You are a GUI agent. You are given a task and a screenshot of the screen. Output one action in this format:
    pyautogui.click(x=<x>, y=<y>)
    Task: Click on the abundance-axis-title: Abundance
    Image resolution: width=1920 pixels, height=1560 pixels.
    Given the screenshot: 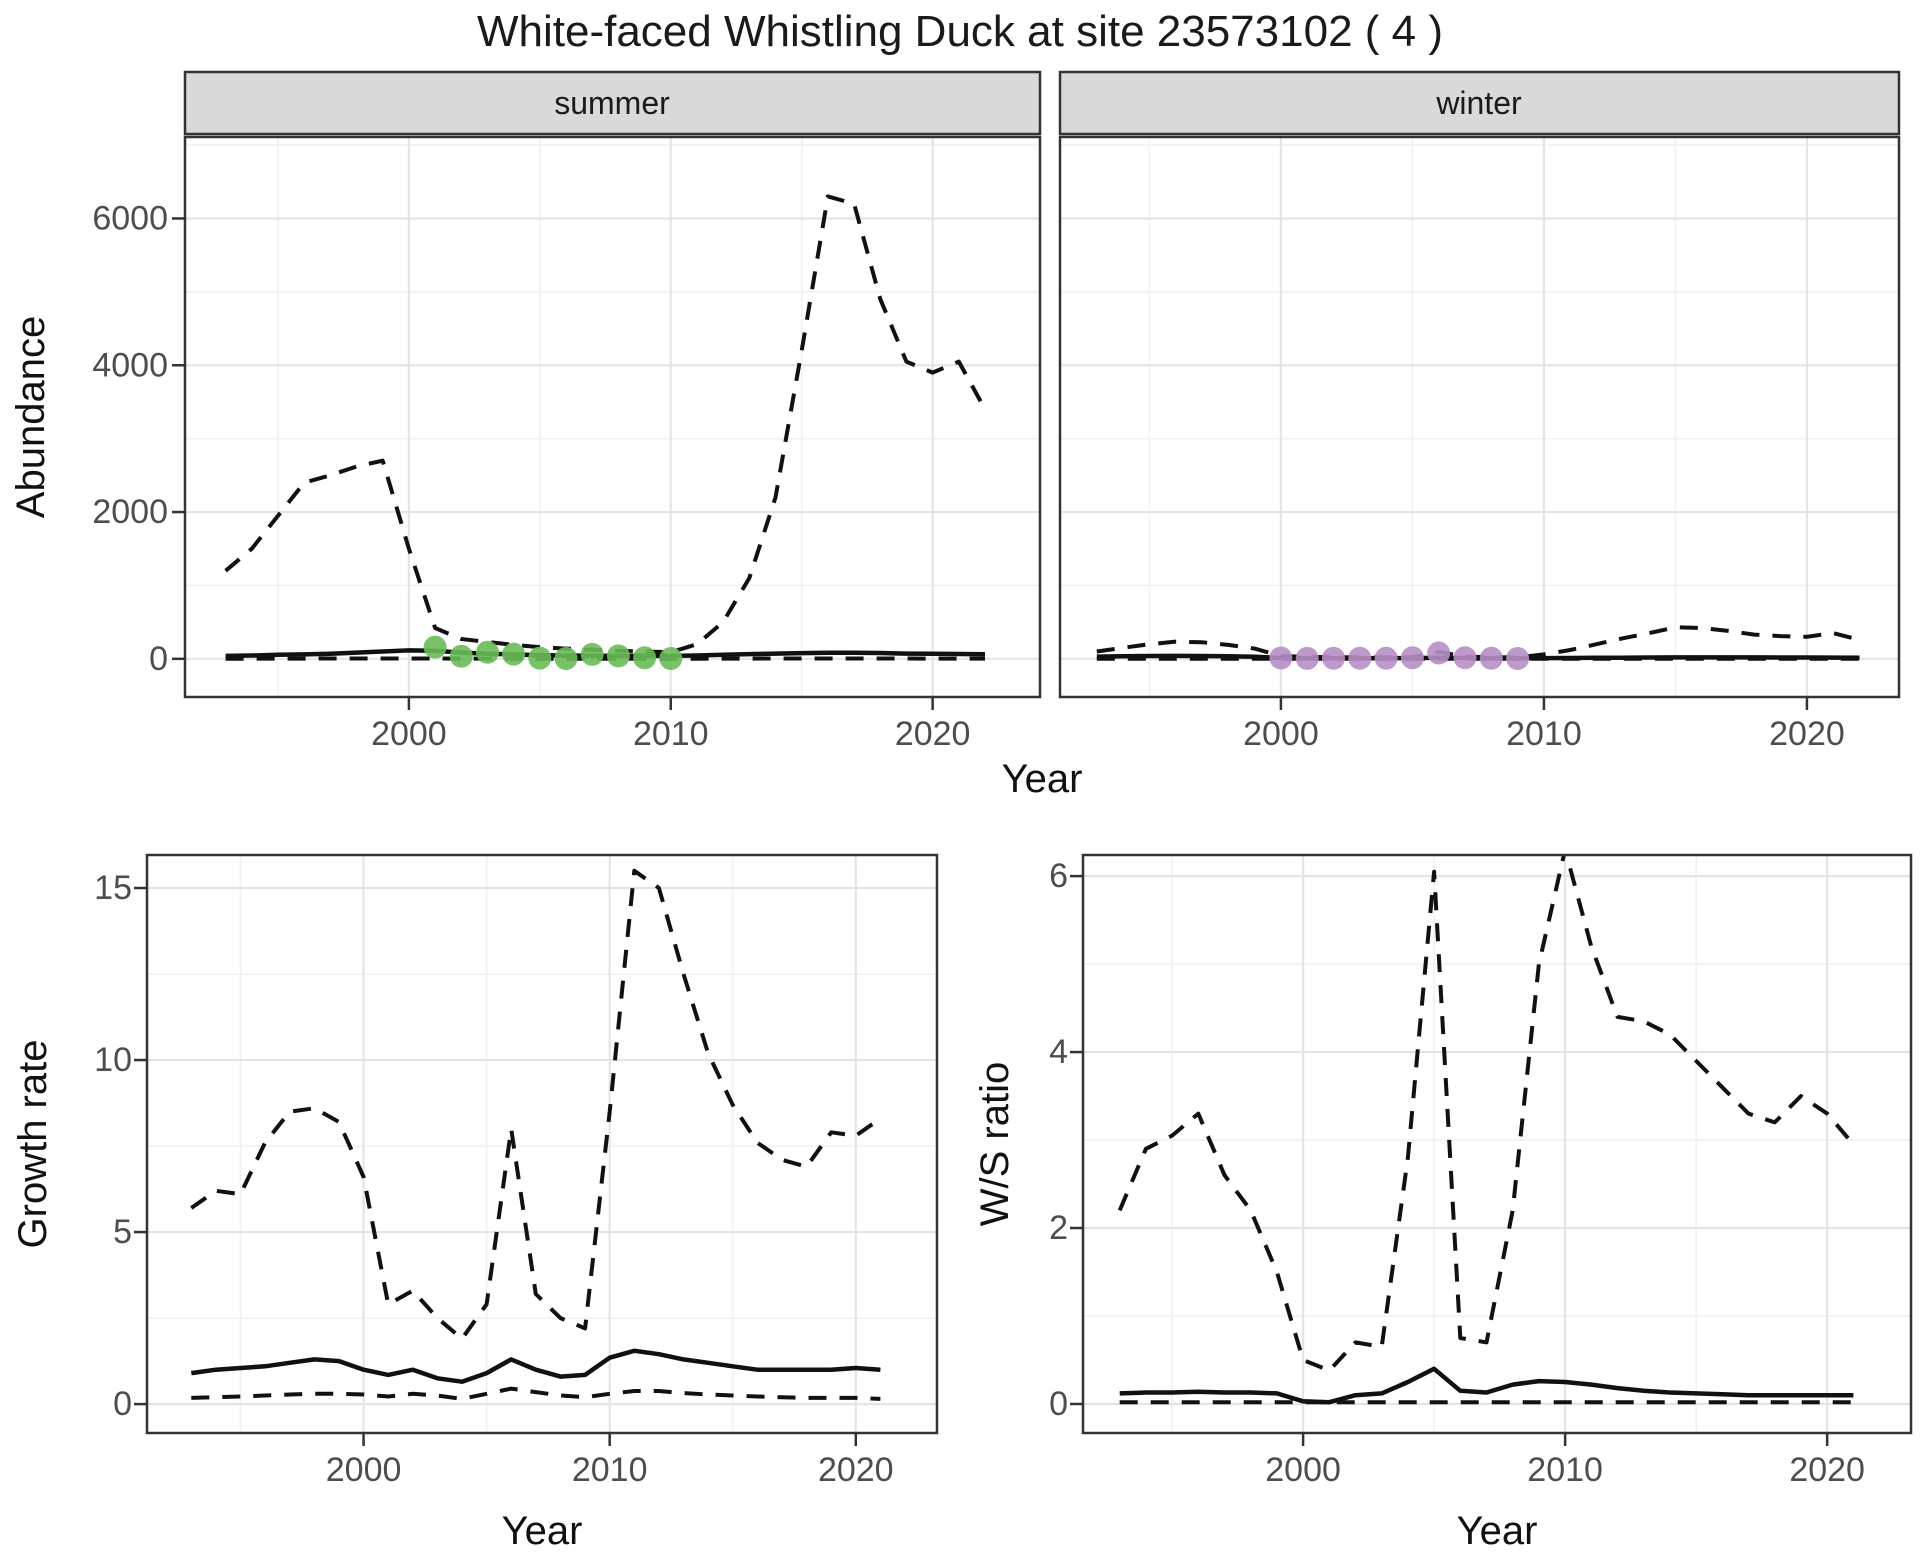 What is the action you would take?
    pyautogui.click(x=31, y=417)
    